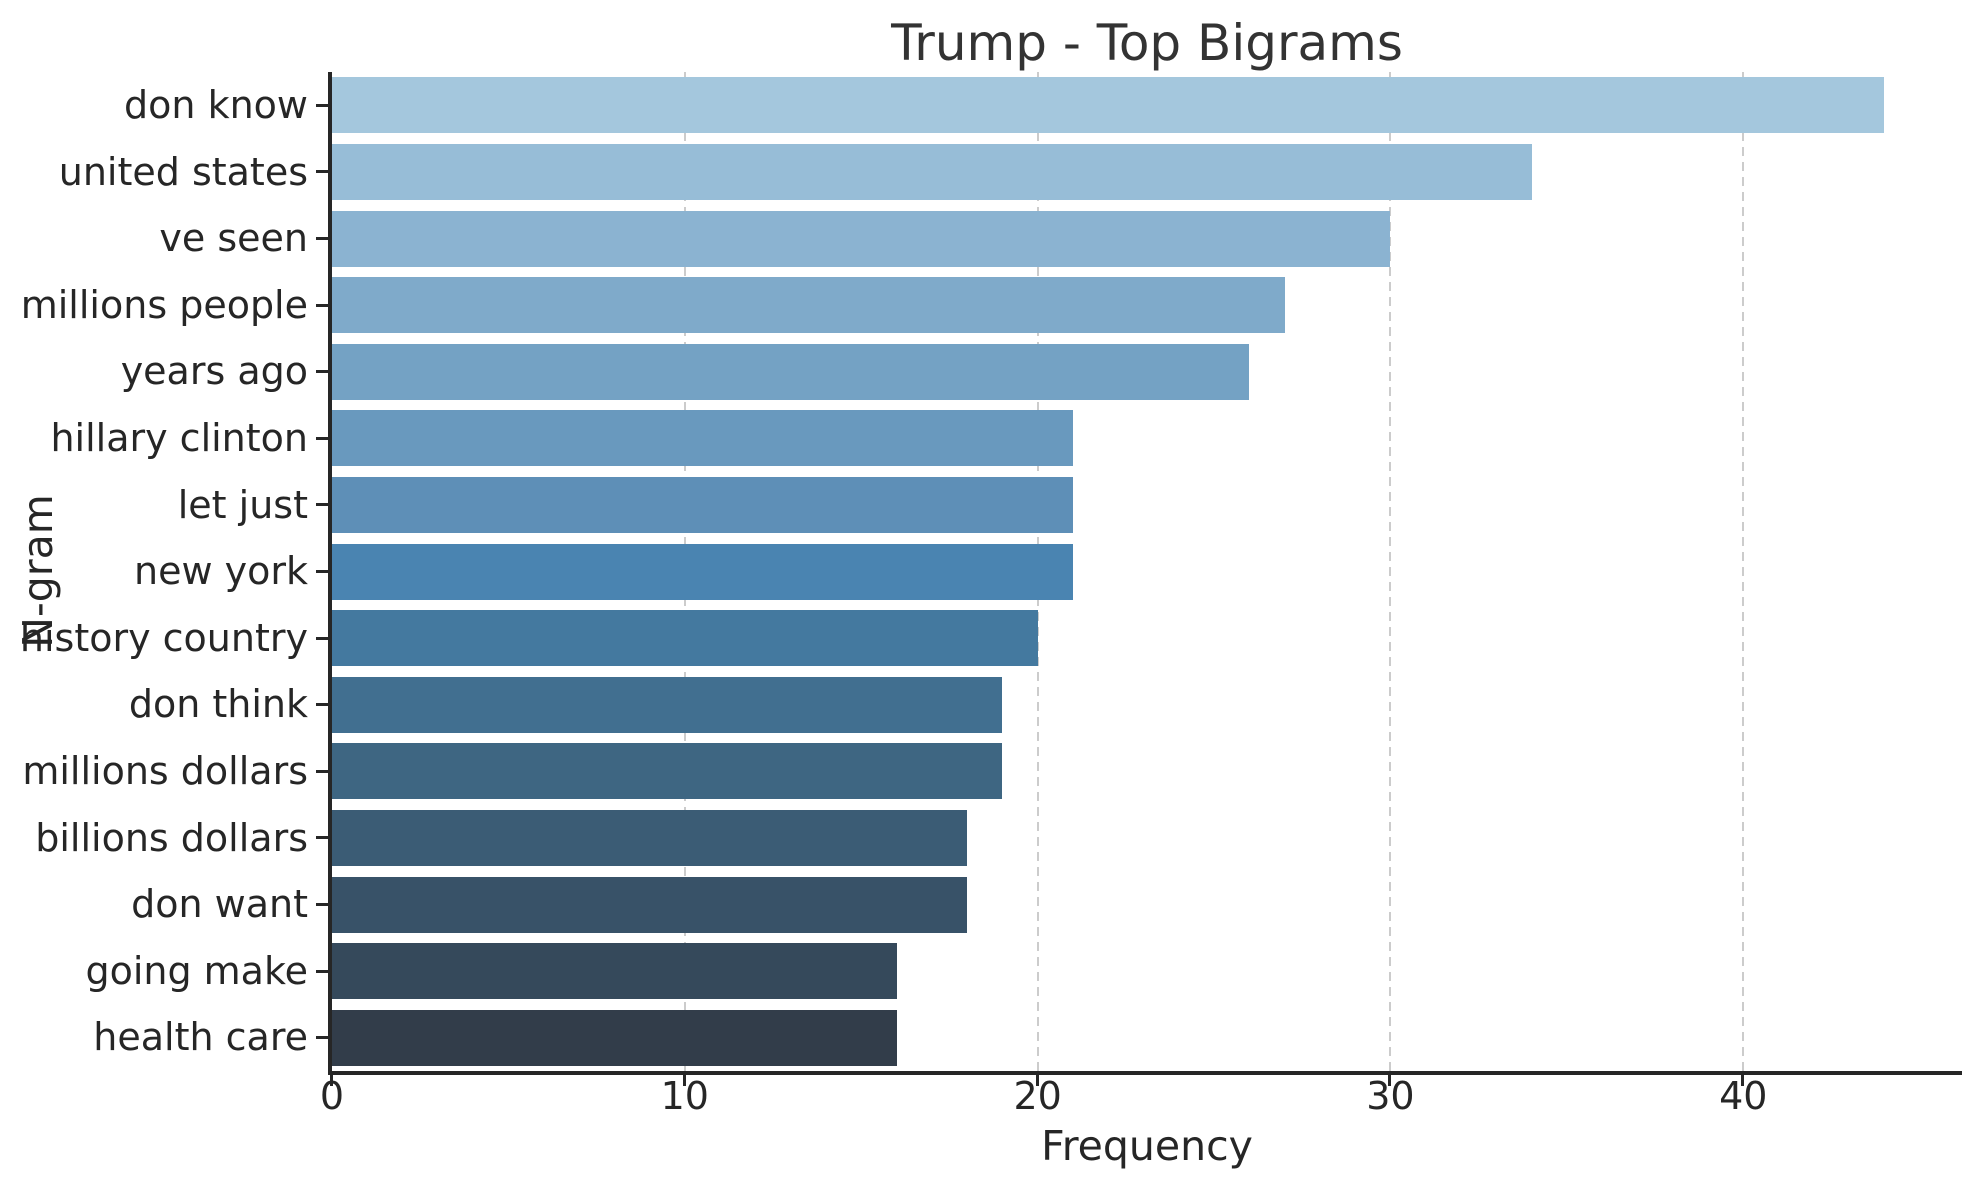 The image size is (1979, 1180). Describe the element at coordinates (332, 1096) in the screenshot. I see `x-tick-label-0: 0` at that location.